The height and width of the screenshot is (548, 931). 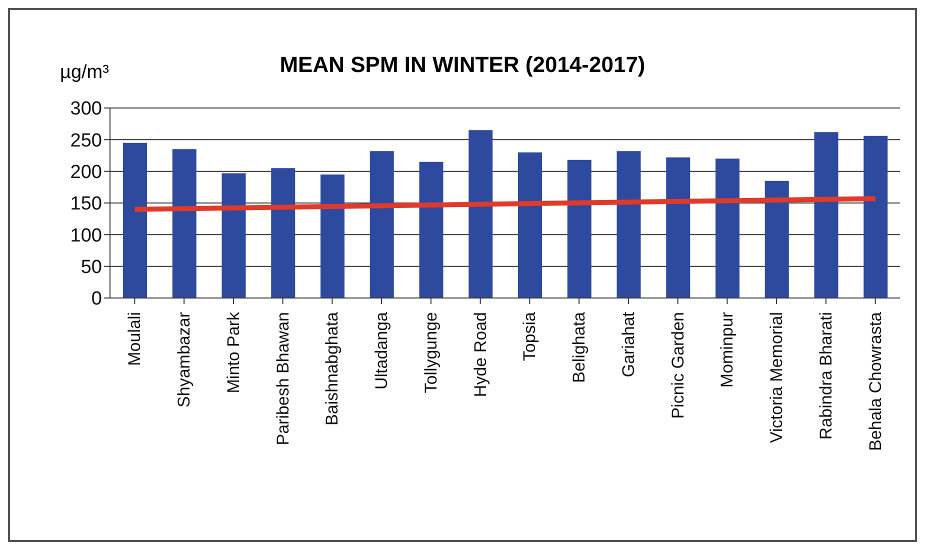 What do you see at coordinates (233, 353) in the screenshot?
I see `x-tick-label: Minto Park` at bounding box center [233, 353].